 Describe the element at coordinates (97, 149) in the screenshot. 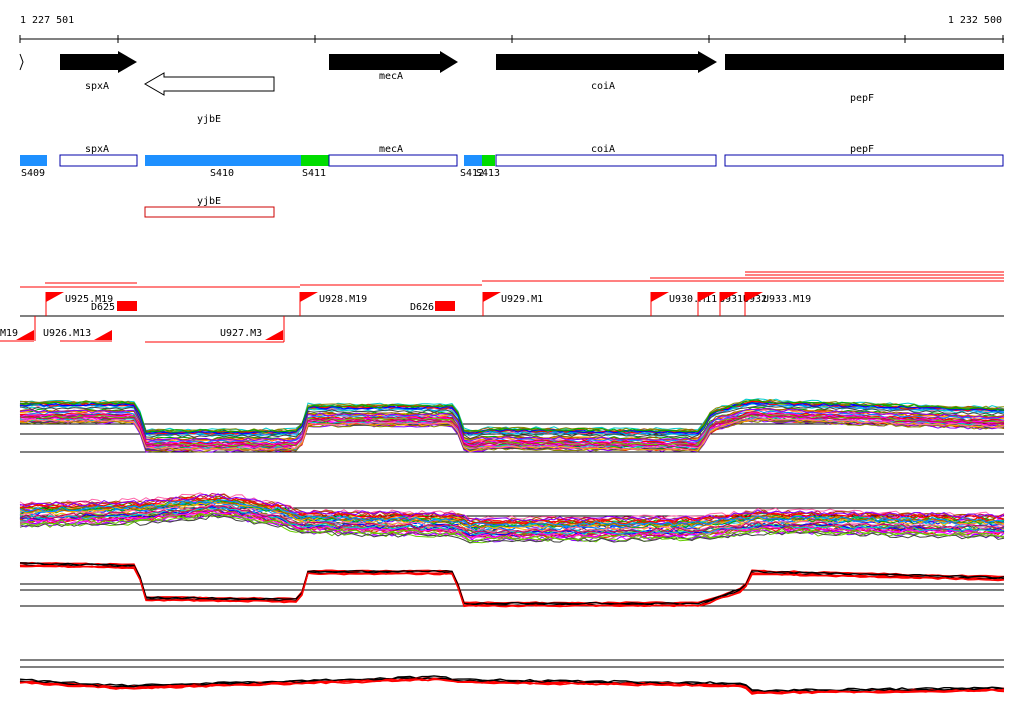

I see `segment-gene-label-spxA: spxA` at that location.